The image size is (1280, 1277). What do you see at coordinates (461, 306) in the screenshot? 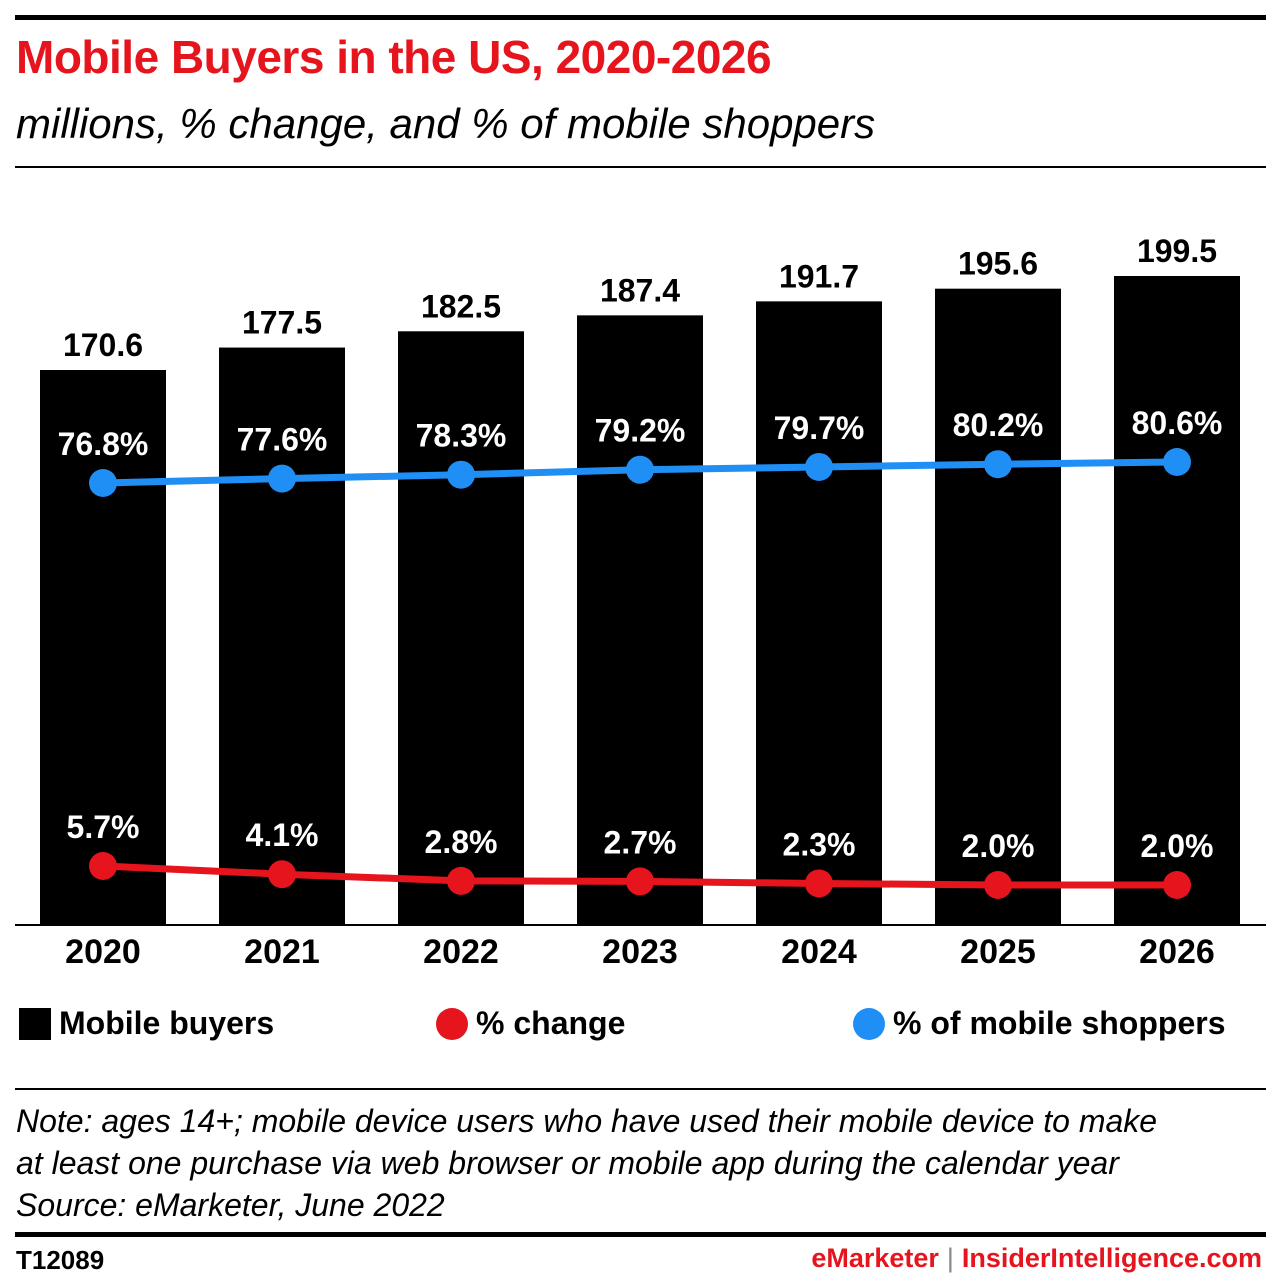
I see `bar-value-label-2022: 182.5` at bounding box center [461, 306].